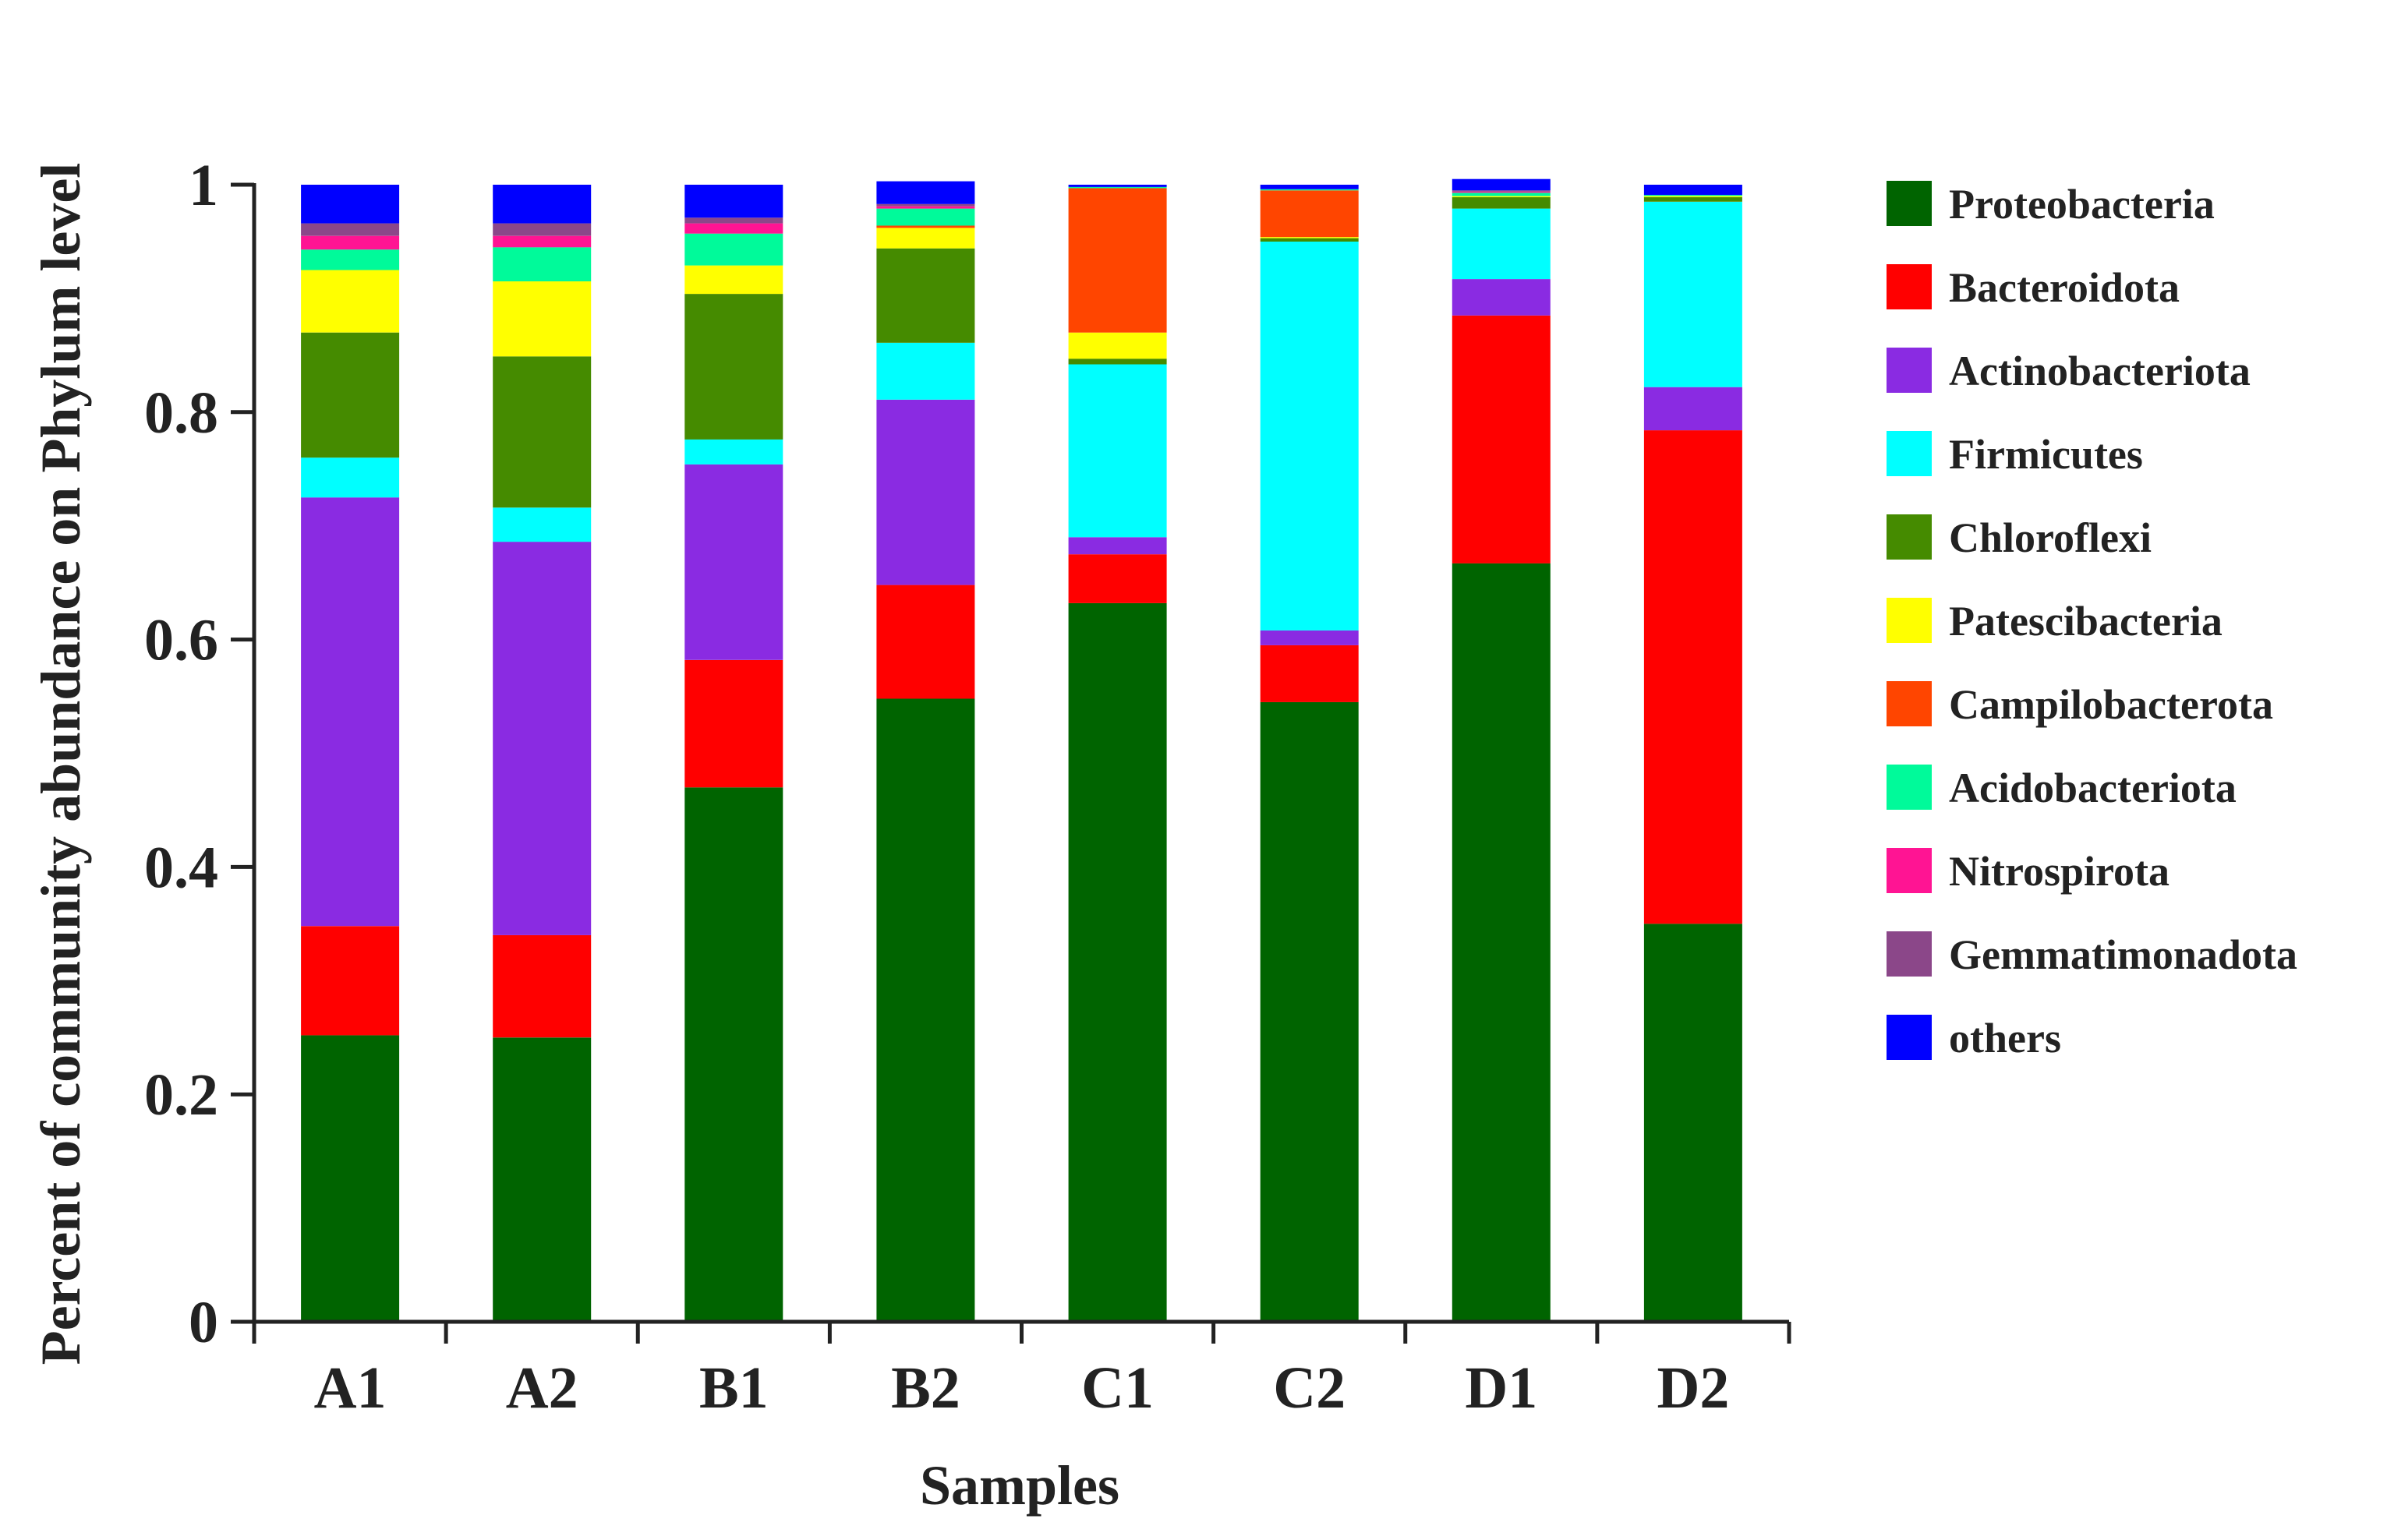 This screenshot has width=2387, height=1540. Describe the element at coordinates (2064, 287) in the screenshot. I see `legend-label-bacteroidota: Bacteroidota` at that location.